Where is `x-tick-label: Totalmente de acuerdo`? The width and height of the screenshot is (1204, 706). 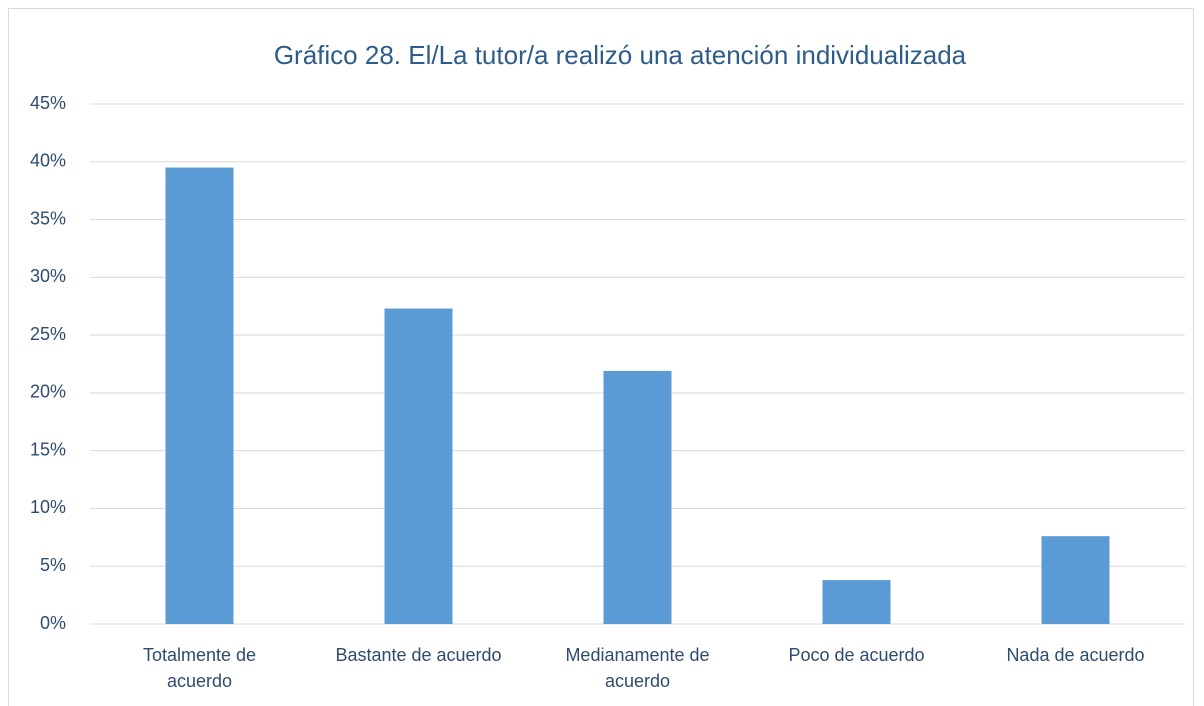
x-tick-label: Totalmente de acuerdo is located at coordinates (199, 668).